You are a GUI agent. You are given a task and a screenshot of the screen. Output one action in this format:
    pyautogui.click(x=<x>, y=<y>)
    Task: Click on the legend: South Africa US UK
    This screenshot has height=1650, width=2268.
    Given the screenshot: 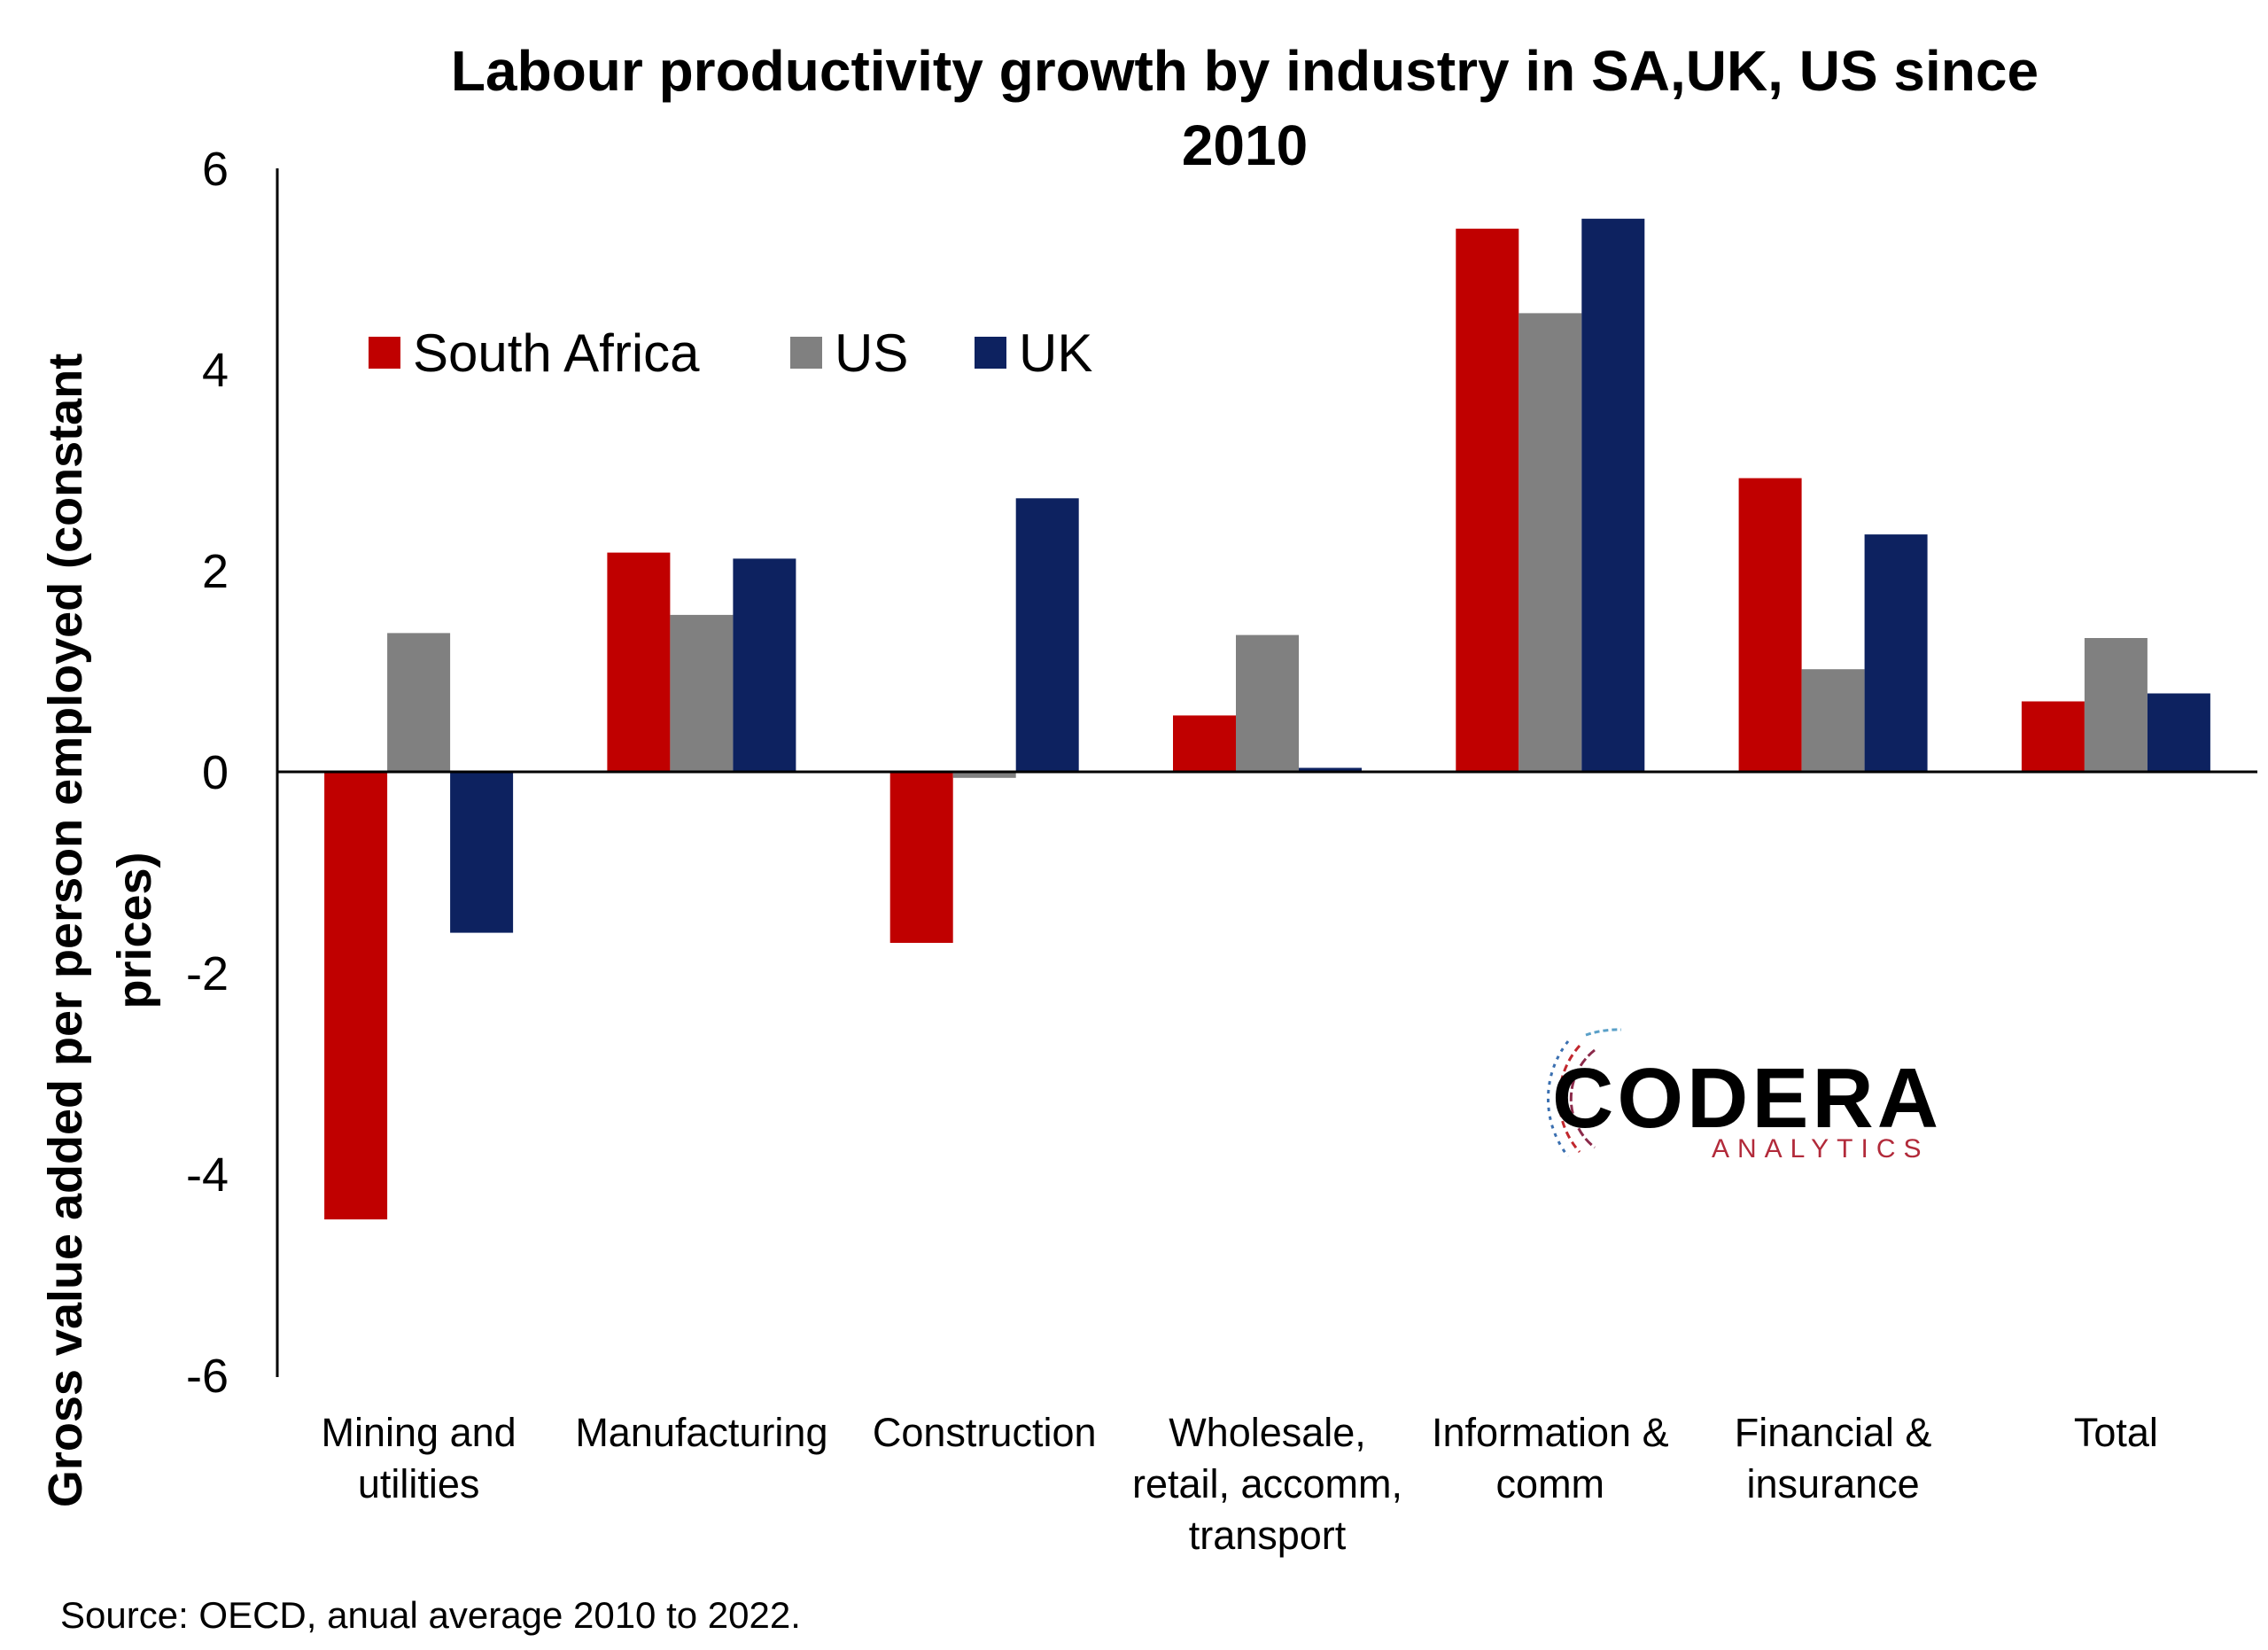 What is the action you would take?
    pyautogui.click(x=730, y=353)
    